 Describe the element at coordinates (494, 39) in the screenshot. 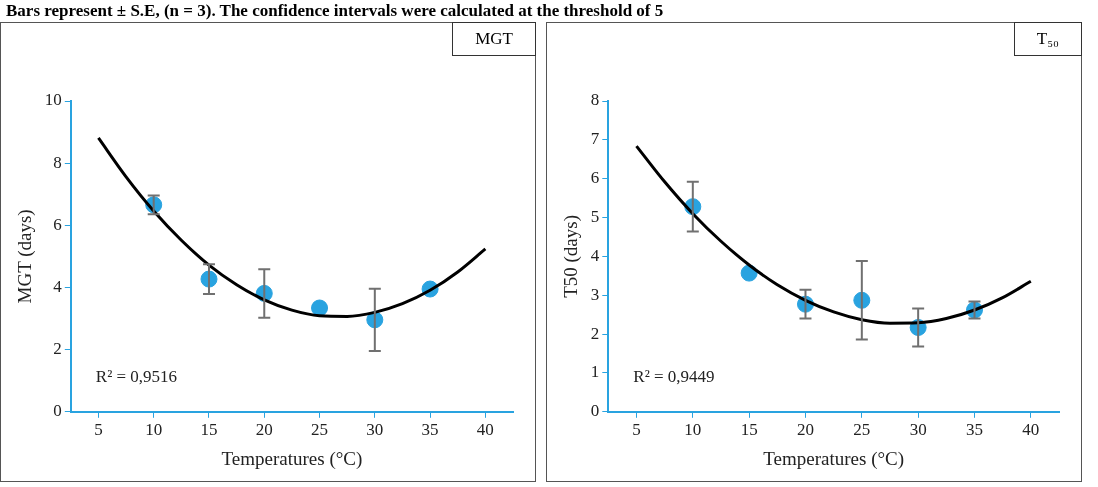

I see `chart-title: MGT` at that location.